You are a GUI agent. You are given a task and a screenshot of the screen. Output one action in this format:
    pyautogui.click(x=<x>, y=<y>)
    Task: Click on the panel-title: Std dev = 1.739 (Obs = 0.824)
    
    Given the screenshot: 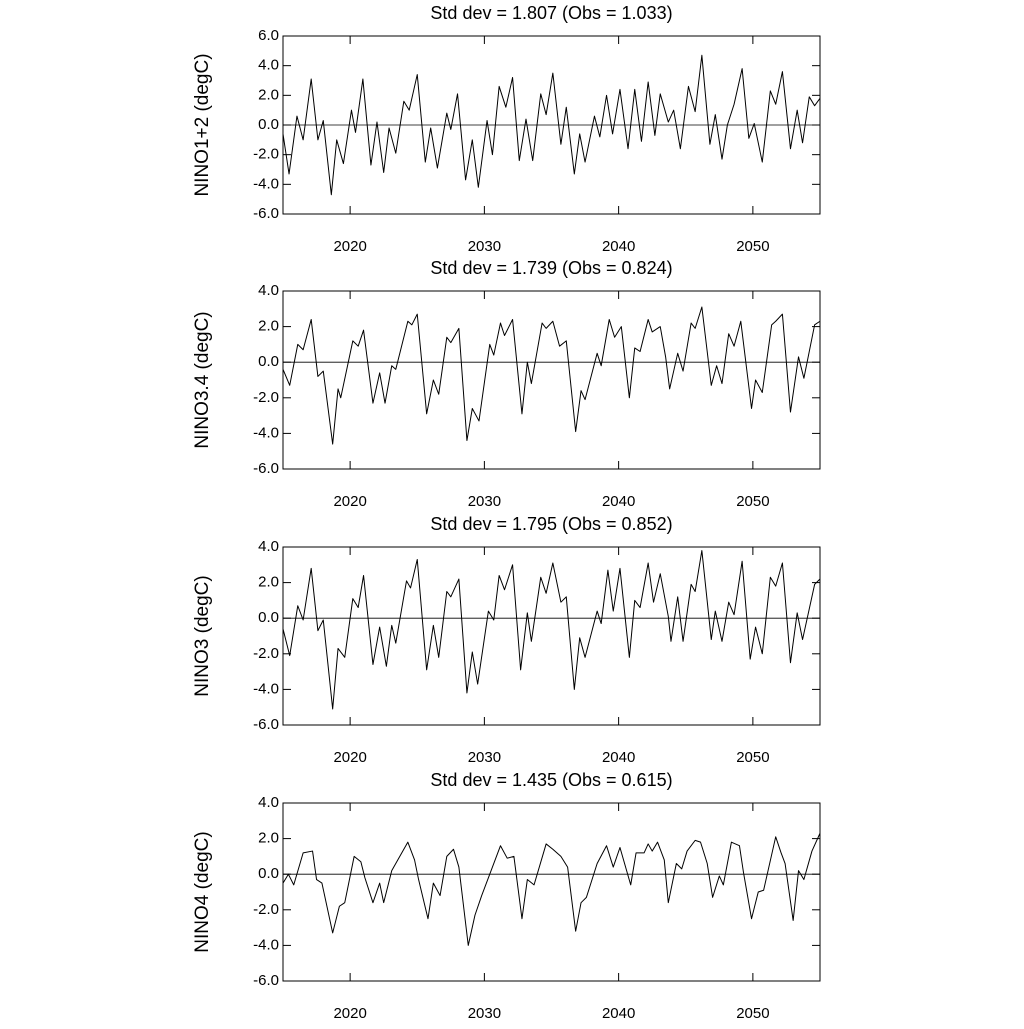 What is the action you would take?
    pyautogui.click(x=551, y=268)
    